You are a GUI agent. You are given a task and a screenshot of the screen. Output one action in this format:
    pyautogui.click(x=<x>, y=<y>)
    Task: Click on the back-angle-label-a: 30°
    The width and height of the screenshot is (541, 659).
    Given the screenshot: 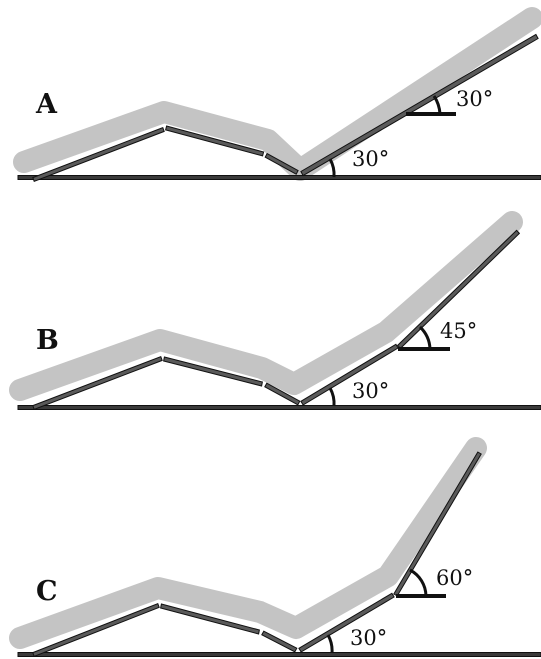 What is the action you would take?
    pyautogui.click(x=474, y=99)
    